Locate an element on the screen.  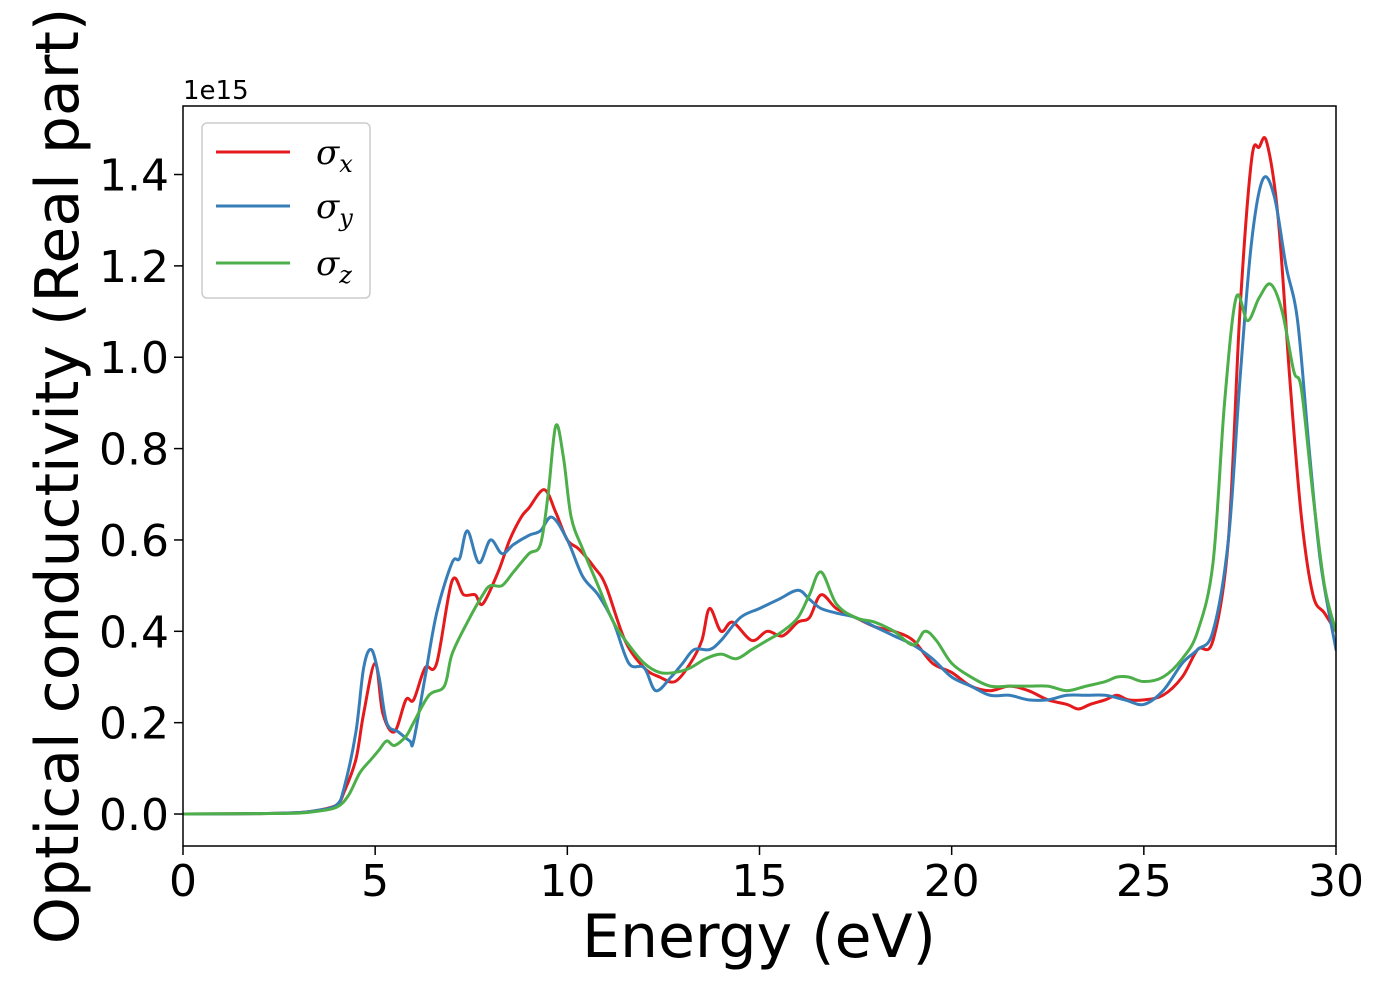
y-tick-label: 0.4 is located at coordinates (134, 632).